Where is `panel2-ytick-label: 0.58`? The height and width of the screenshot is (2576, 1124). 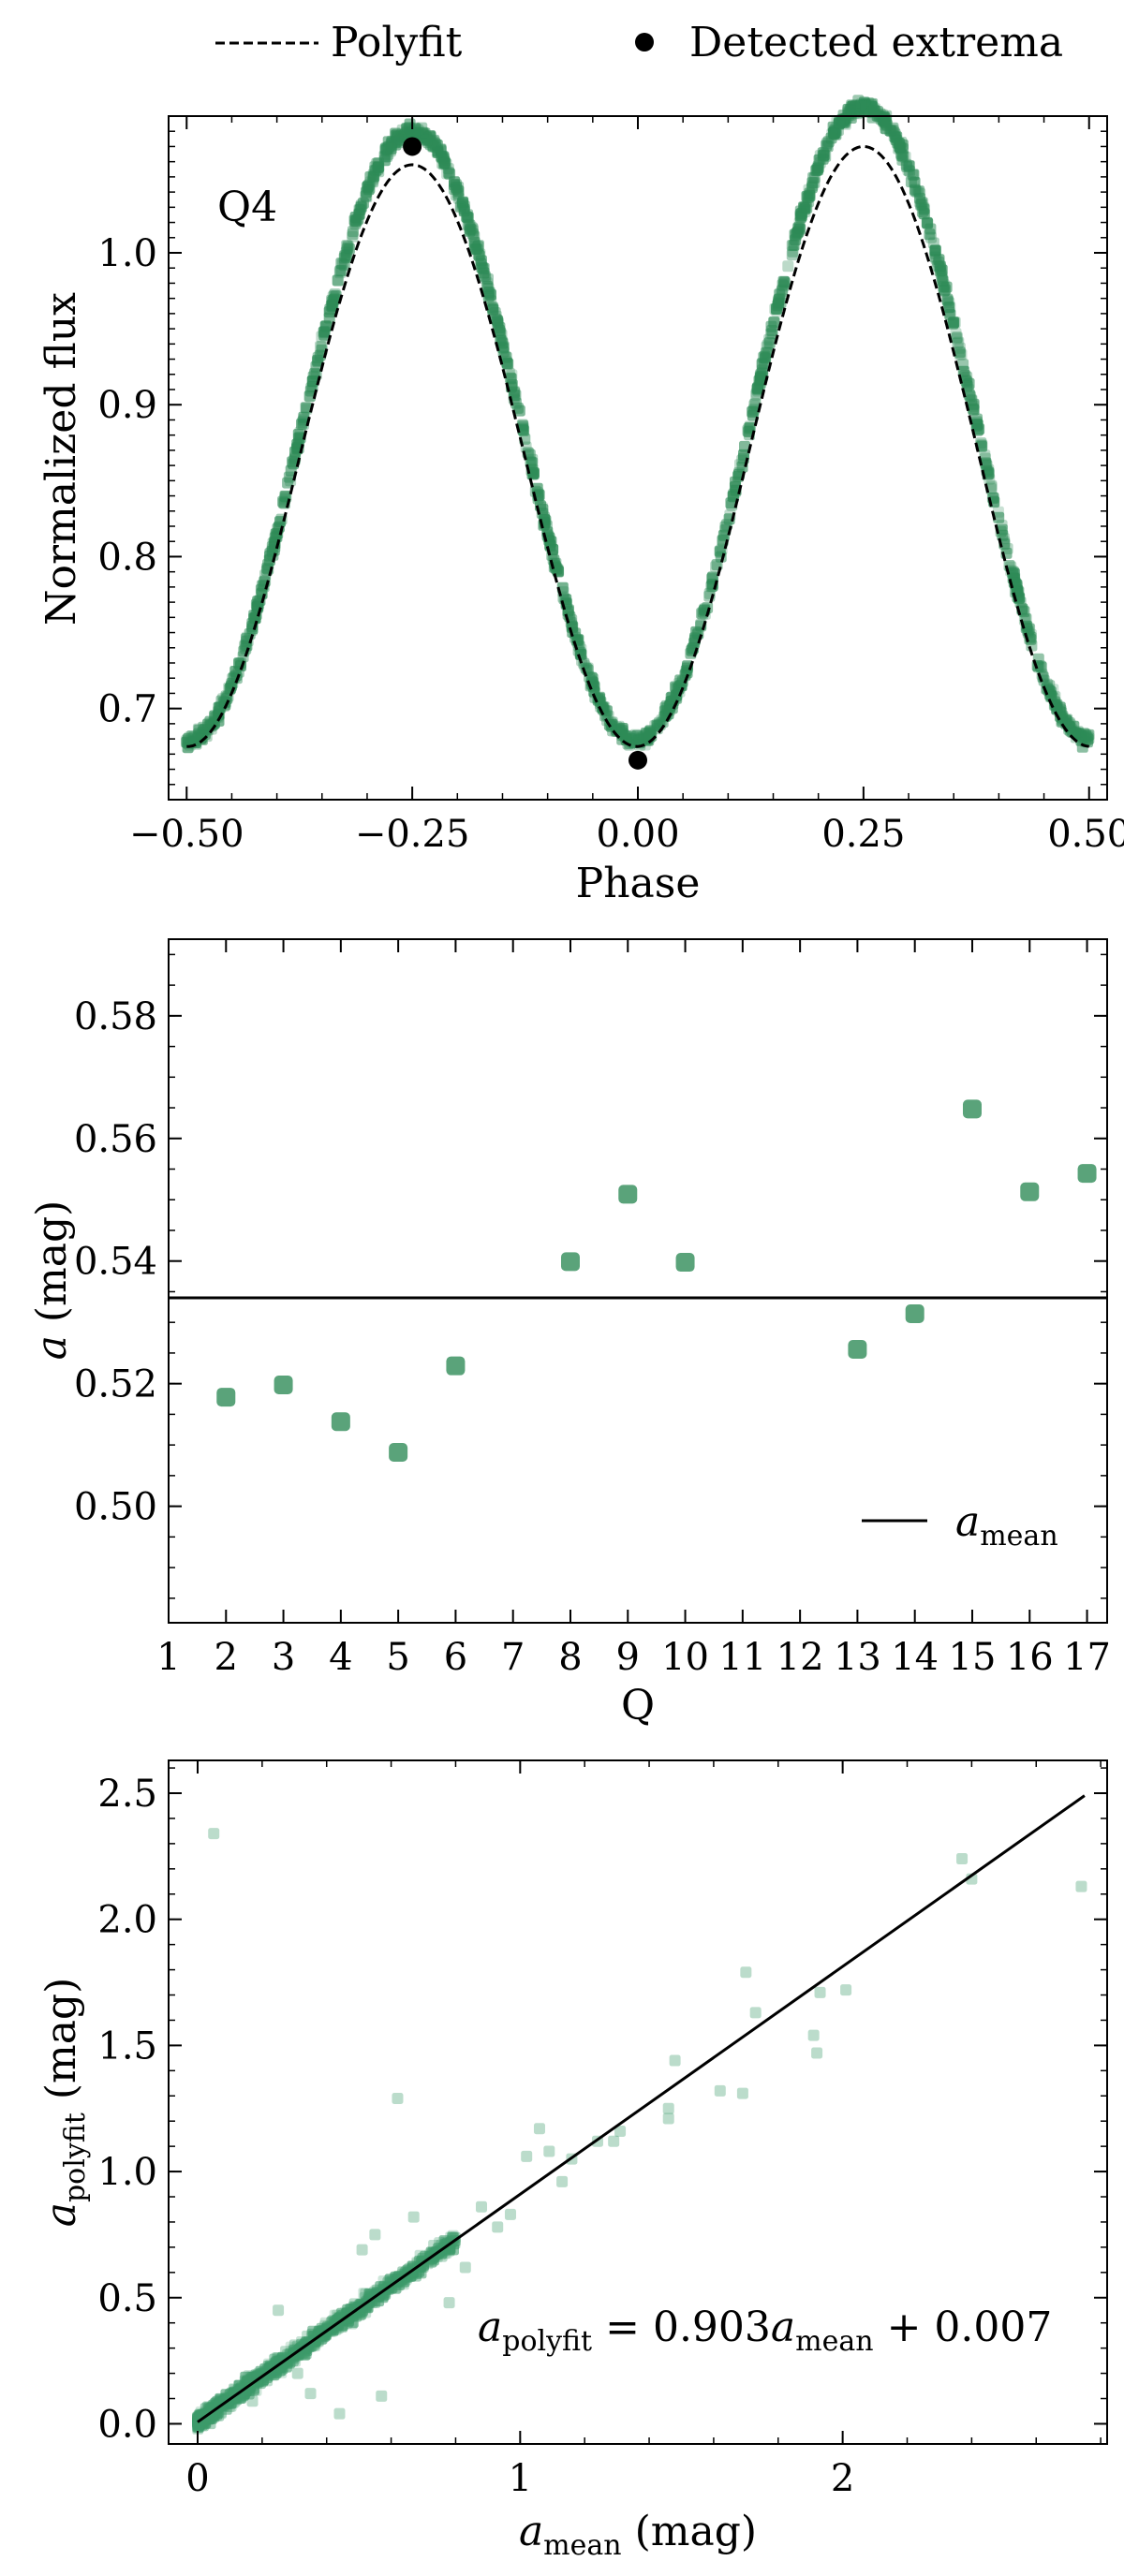
panel2-ytick-label: 0.58 is located at coordinates (115, 1016).